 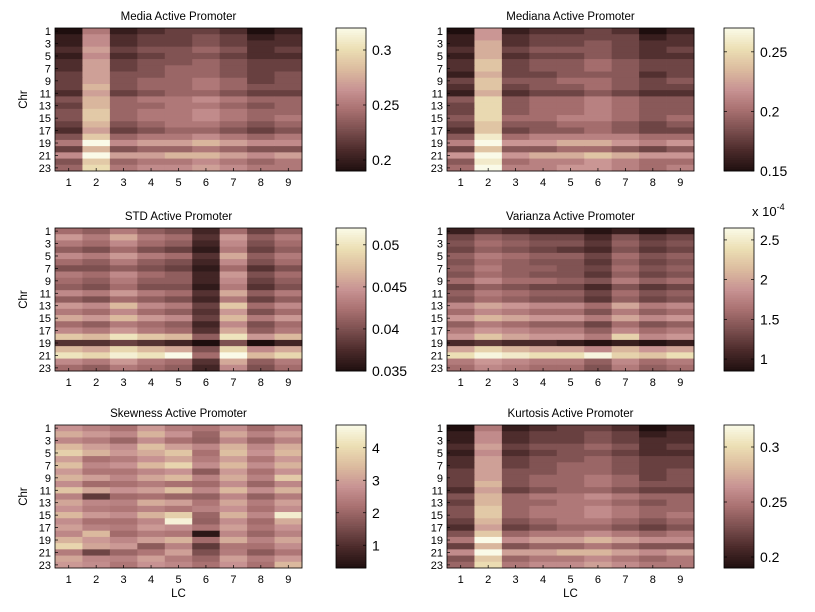 What do you see at coordinates (45, 566) in the screenshot?
I see `y-tick-label: 23` at bounding box center [45, 566].